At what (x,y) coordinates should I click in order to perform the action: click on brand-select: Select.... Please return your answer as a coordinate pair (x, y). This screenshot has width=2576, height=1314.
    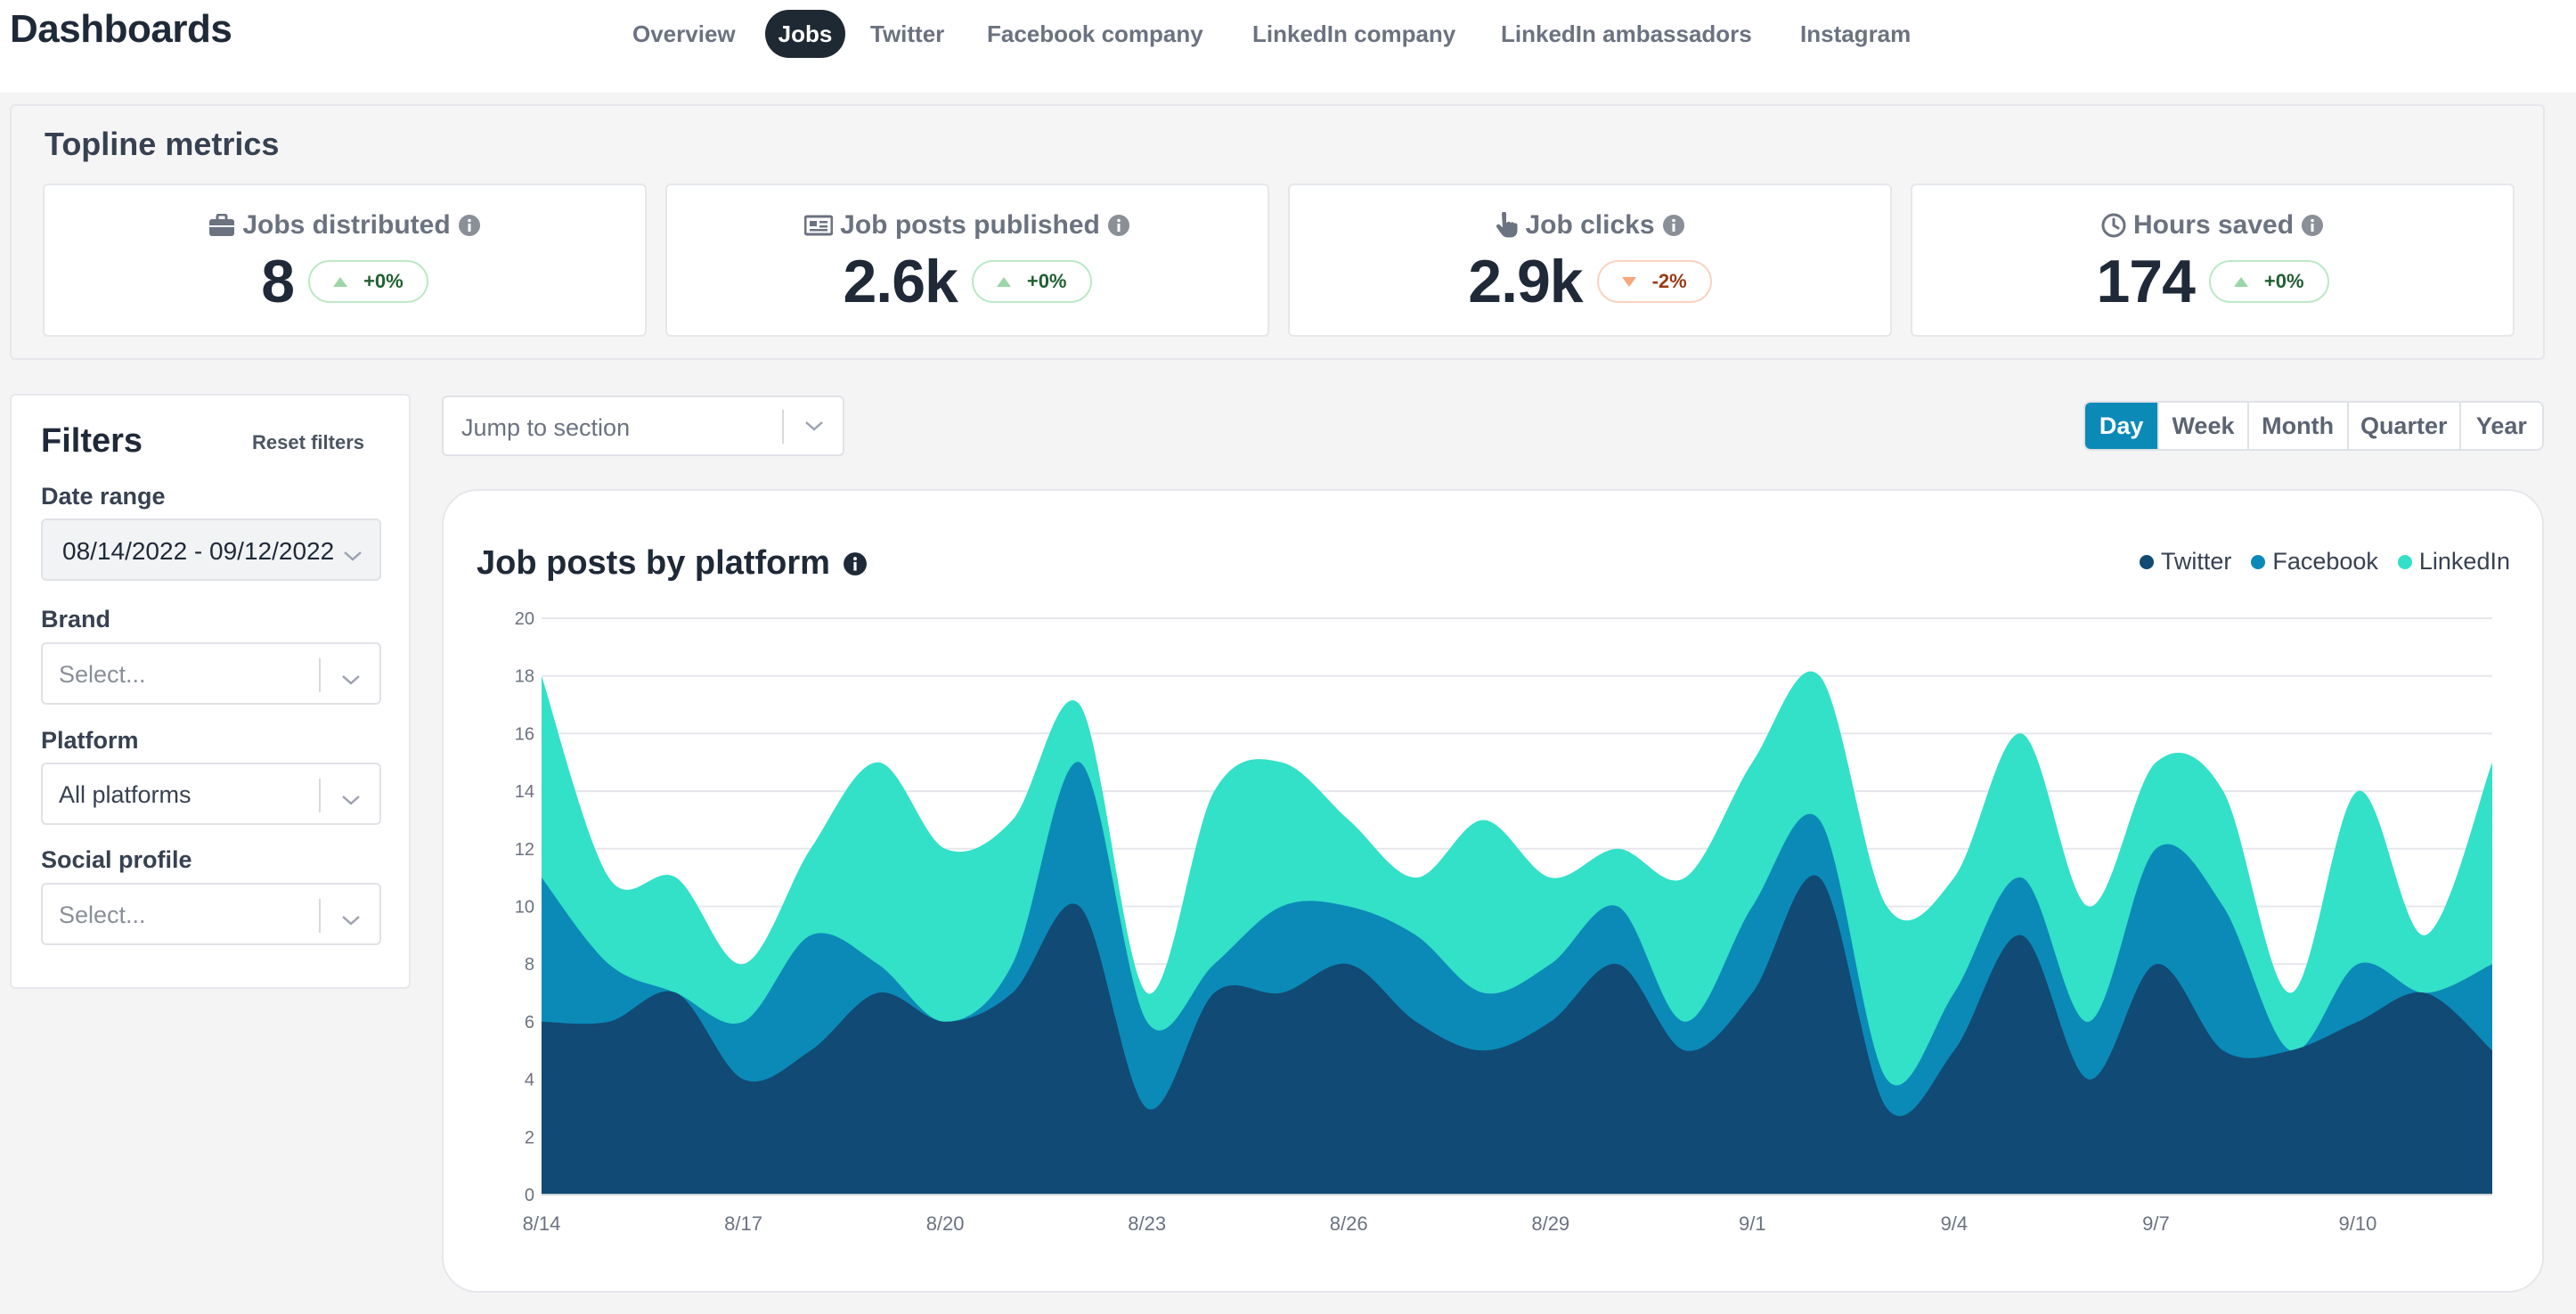
    Looking at the image, I should click on (211, 674).